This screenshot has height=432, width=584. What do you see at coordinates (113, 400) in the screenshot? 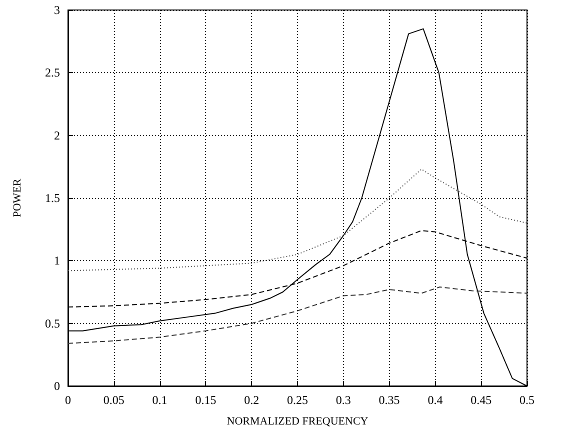
I see `x-tick-label: 0.05` at bounding box center [113, 400].